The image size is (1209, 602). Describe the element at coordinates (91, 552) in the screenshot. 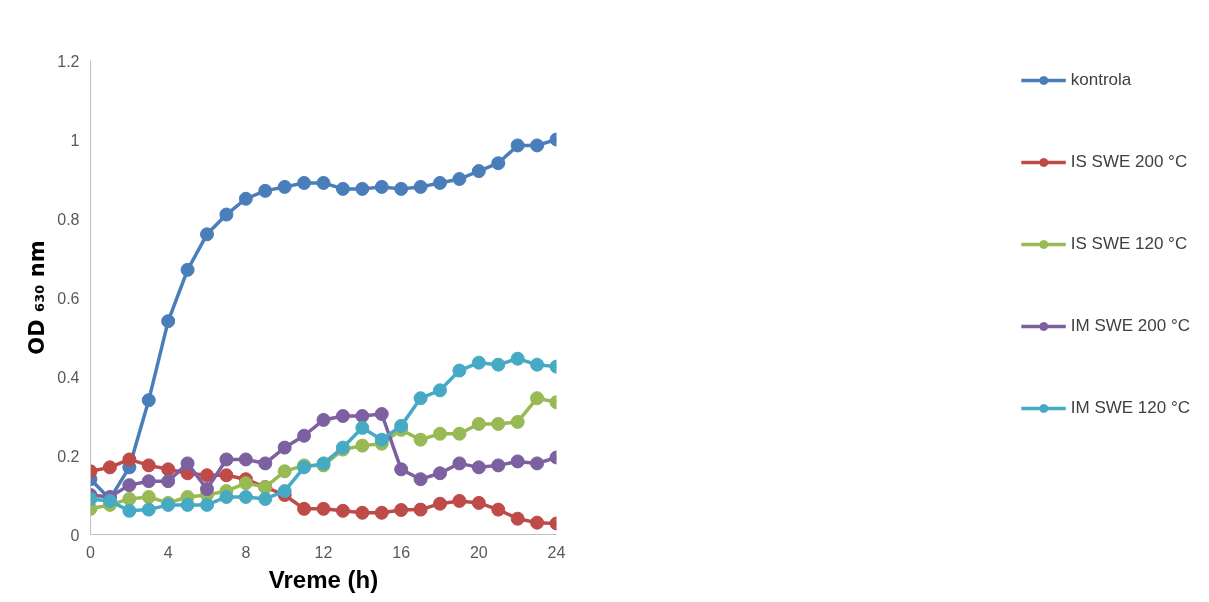

I see `x-tick-label: 0` at that location.